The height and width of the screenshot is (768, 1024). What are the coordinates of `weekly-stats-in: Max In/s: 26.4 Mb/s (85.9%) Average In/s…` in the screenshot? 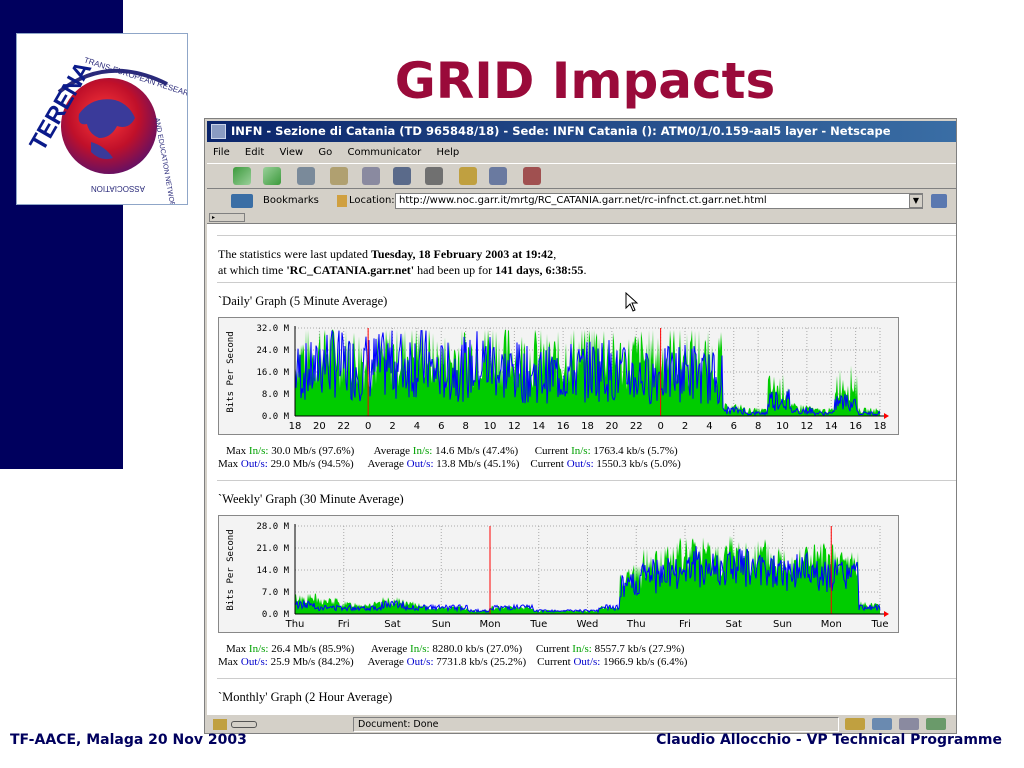 It's located at (455, 649).